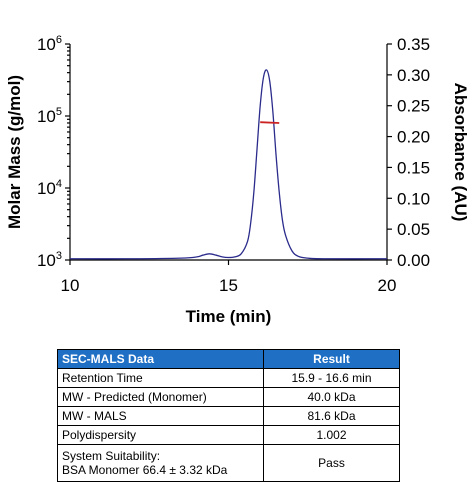 The width and height of the screenshot is (474, 483). Describe the element at coordinates (160, 359) in the screenshot. I see `table-header-data: SEC-MALS Data` at that location.